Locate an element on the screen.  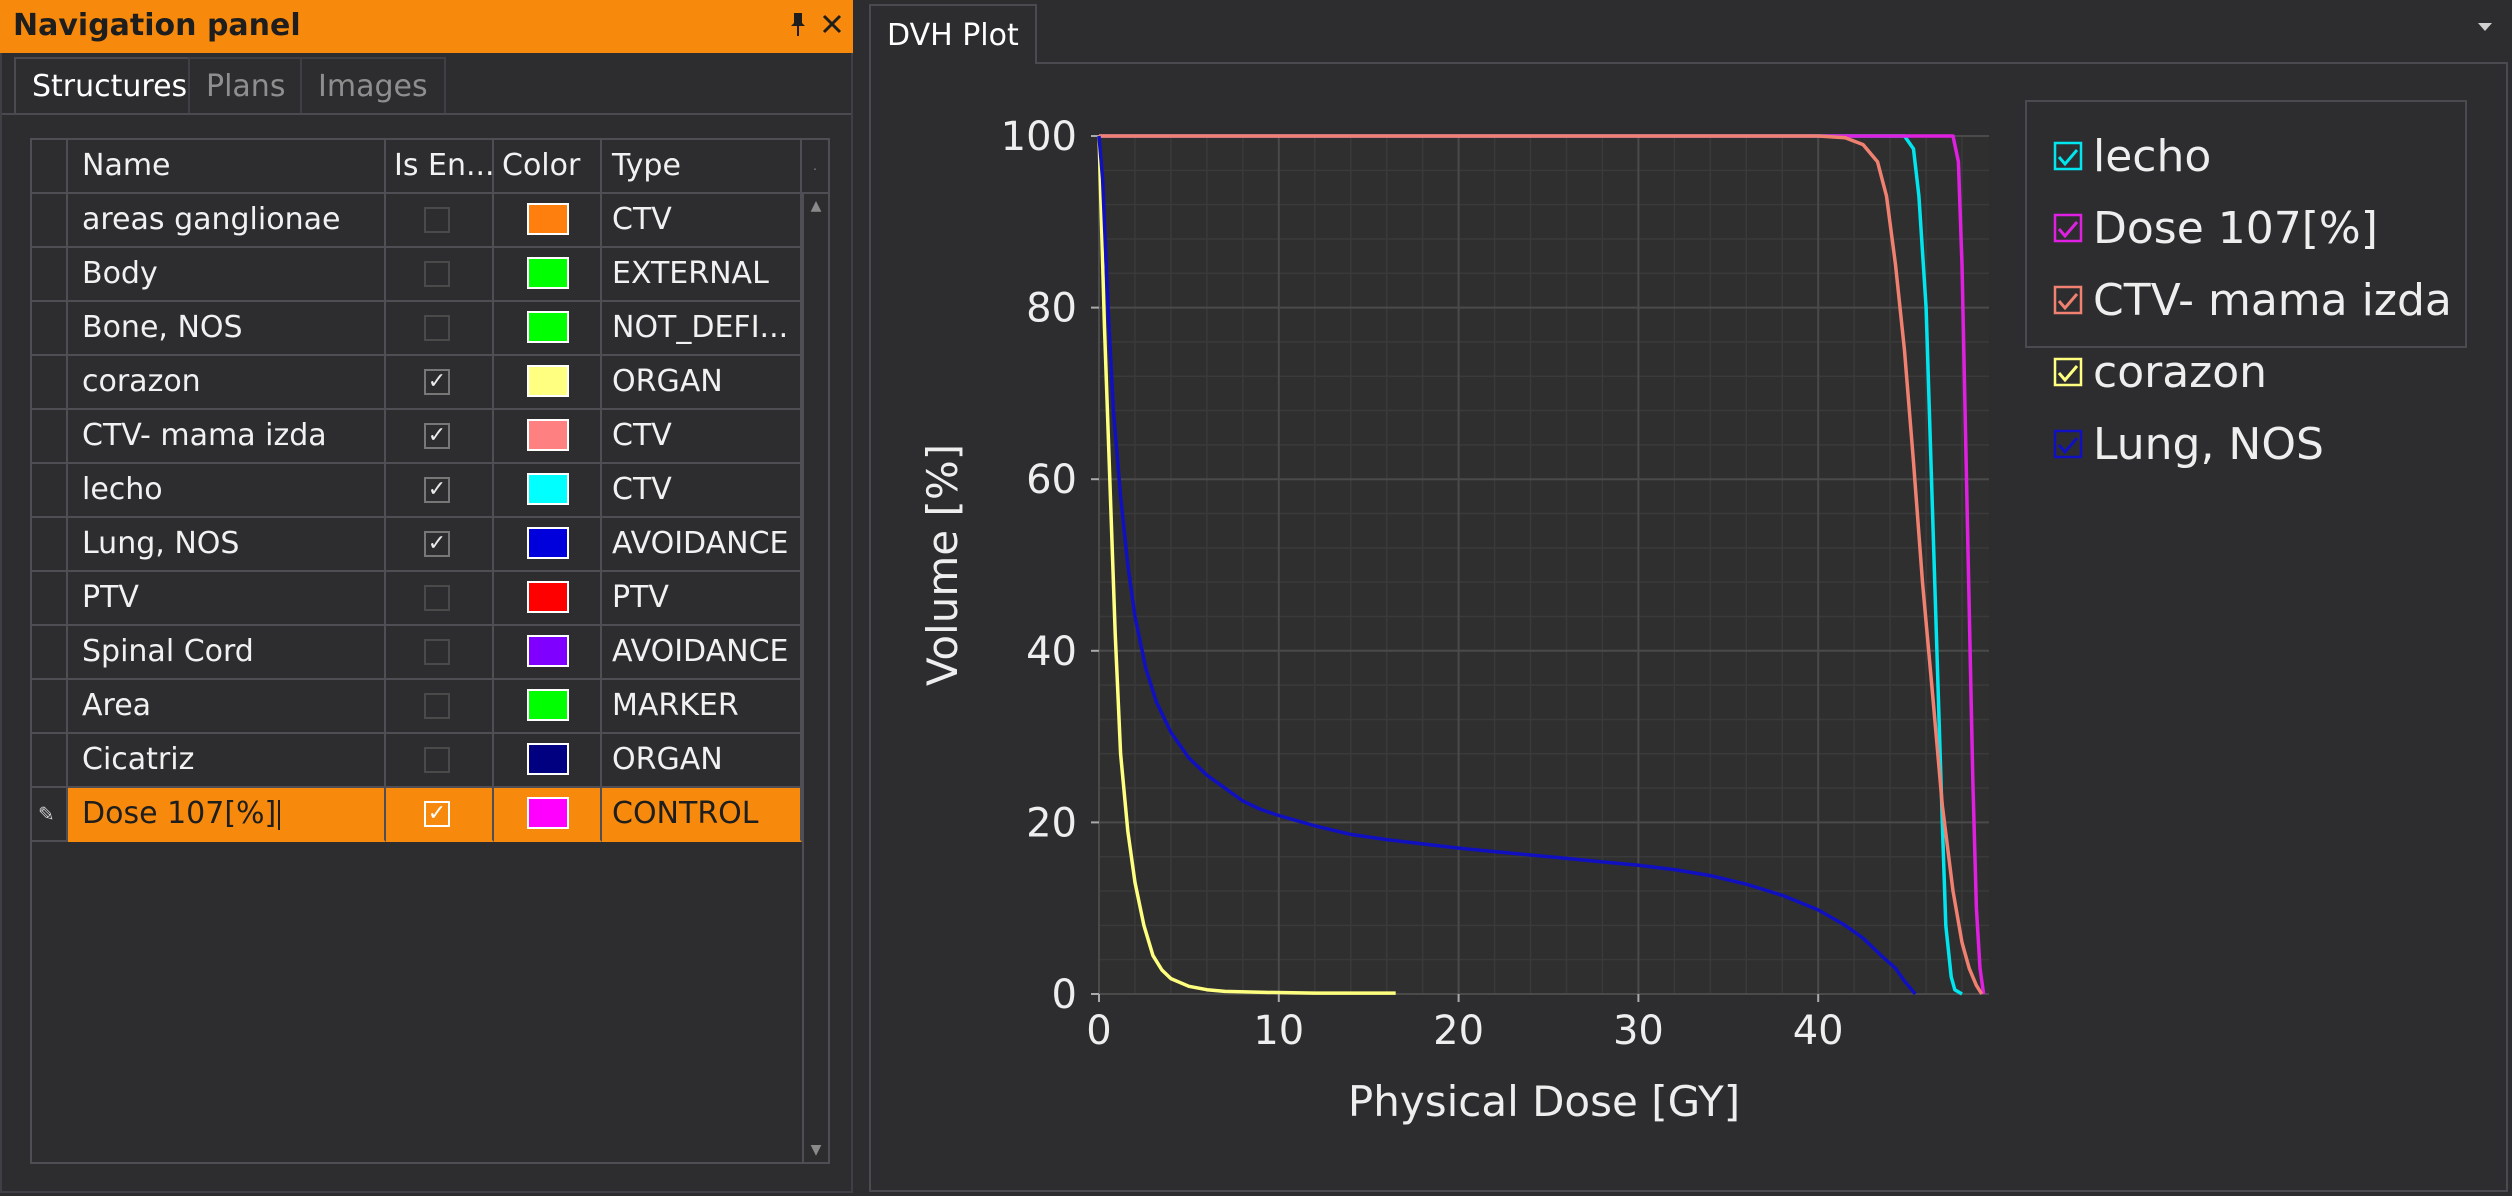
column-header-name: Name is located at coordinates (227, 167).